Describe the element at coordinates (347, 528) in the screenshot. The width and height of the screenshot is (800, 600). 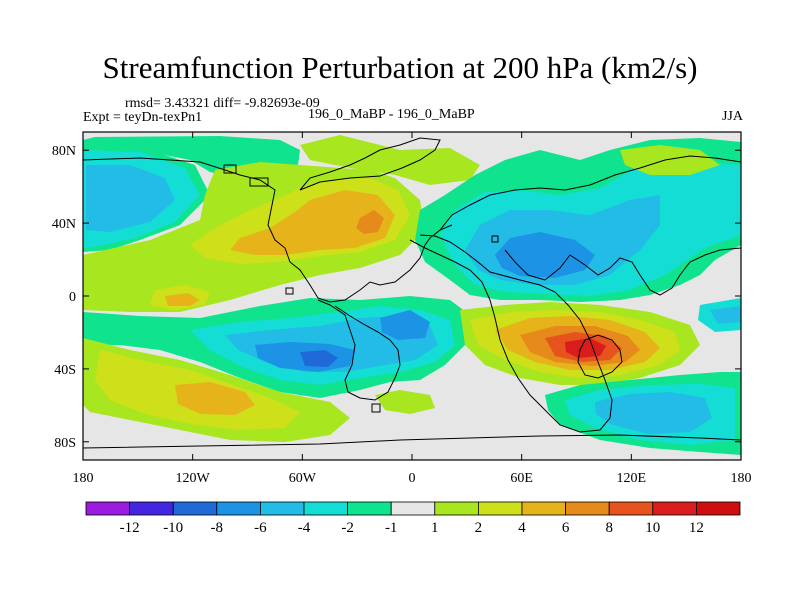
I see `colorbar-label: -2` at that location.